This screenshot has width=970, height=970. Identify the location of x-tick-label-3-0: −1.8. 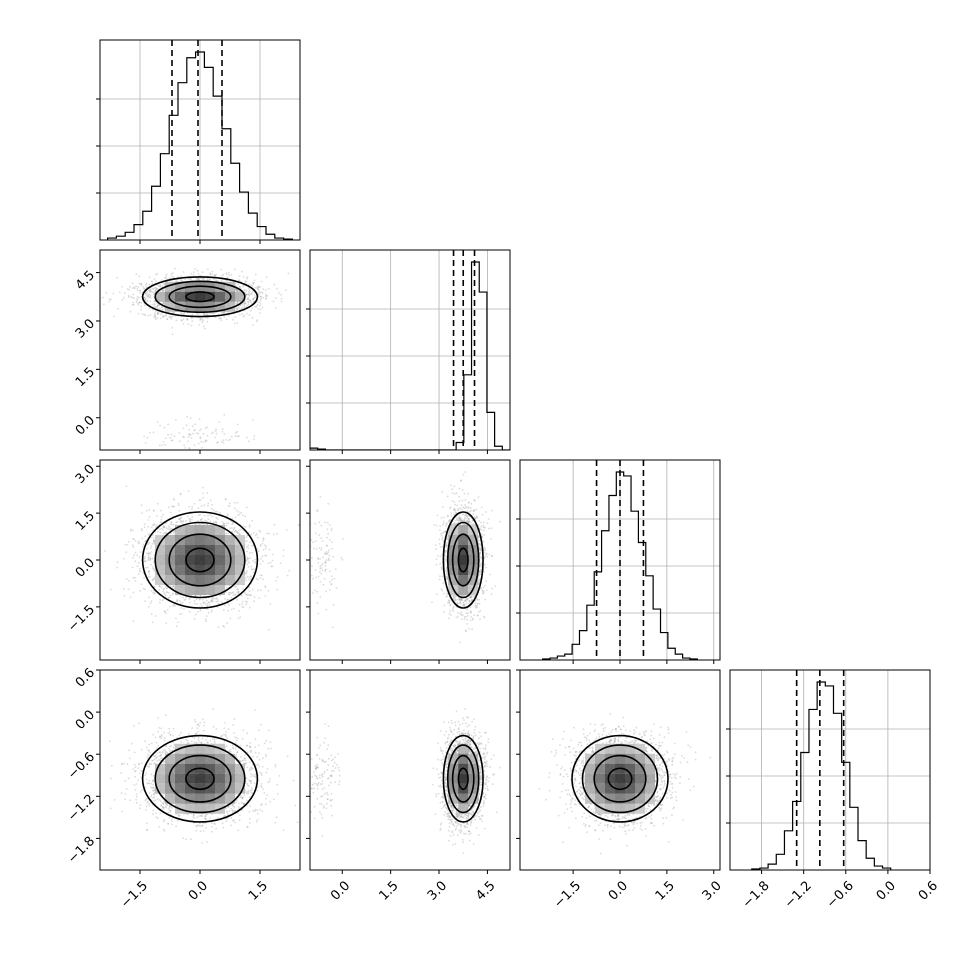
(756, 894).